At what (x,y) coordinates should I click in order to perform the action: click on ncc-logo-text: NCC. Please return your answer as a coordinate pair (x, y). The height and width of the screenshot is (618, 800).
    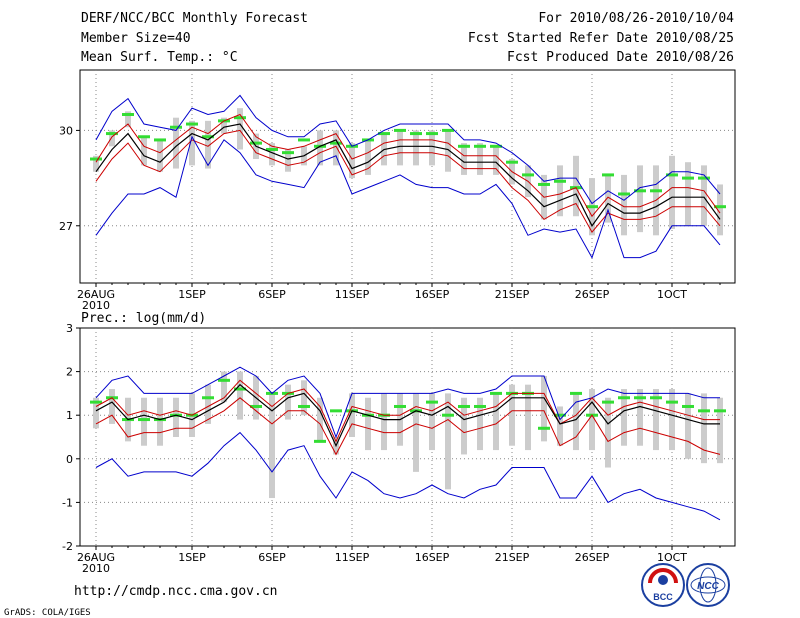
    Looking at the image, I should click on (708, 586).